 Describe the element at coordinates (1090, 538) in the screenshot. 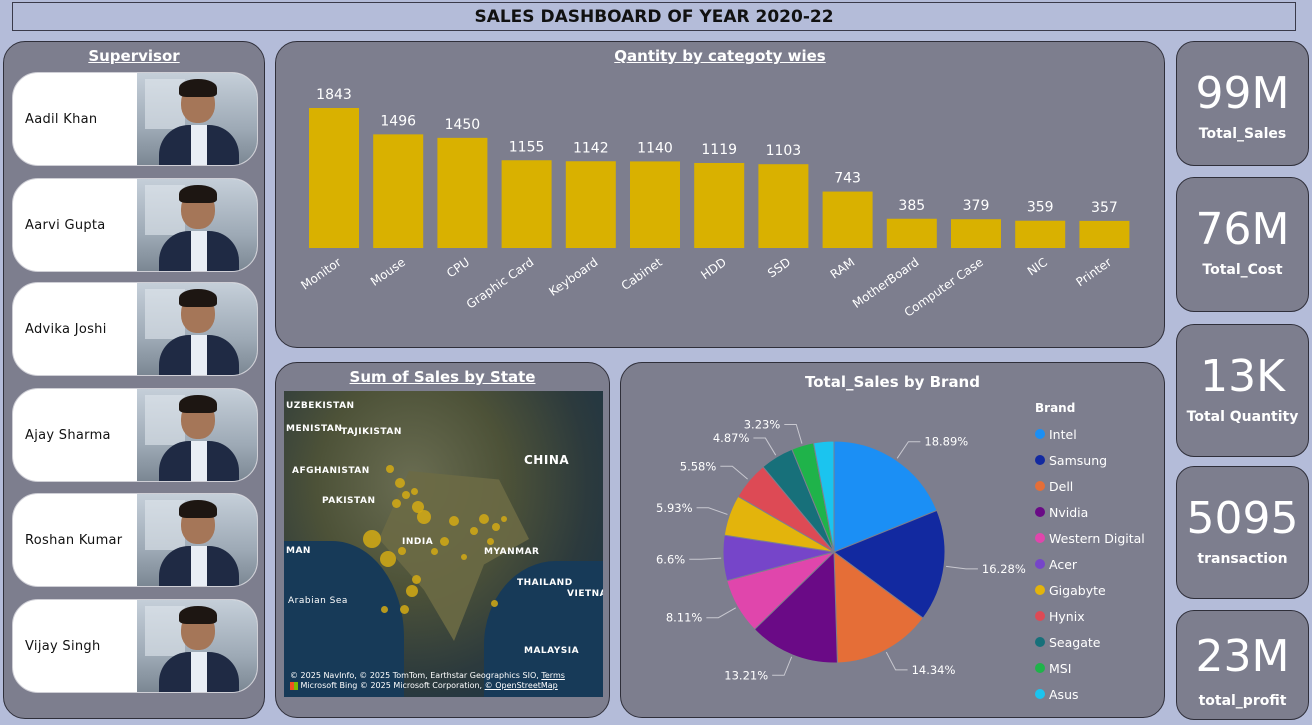

I see `legend-item: Western Digital` at that location.